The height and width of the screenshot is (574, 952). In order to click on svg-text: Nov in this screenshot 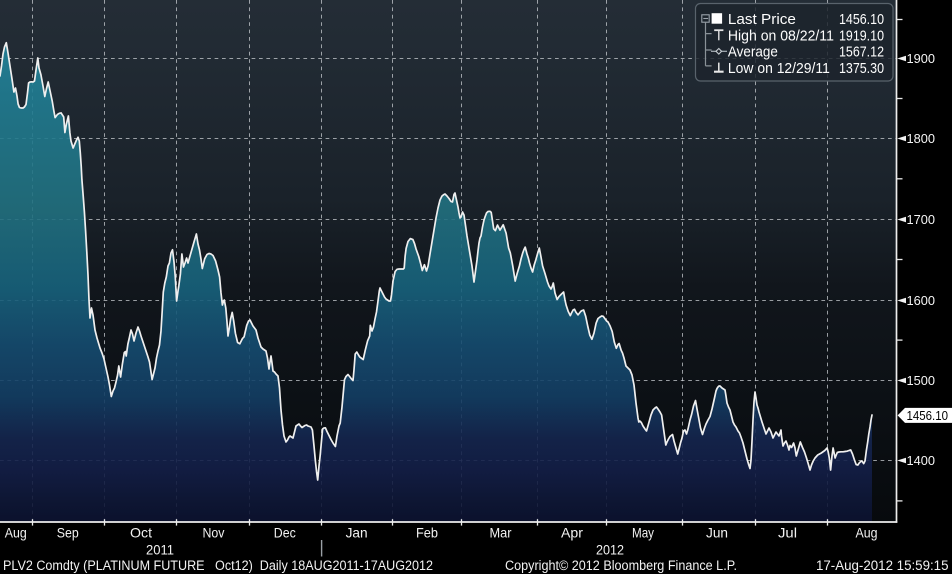, I will do `click(214, 533)`.